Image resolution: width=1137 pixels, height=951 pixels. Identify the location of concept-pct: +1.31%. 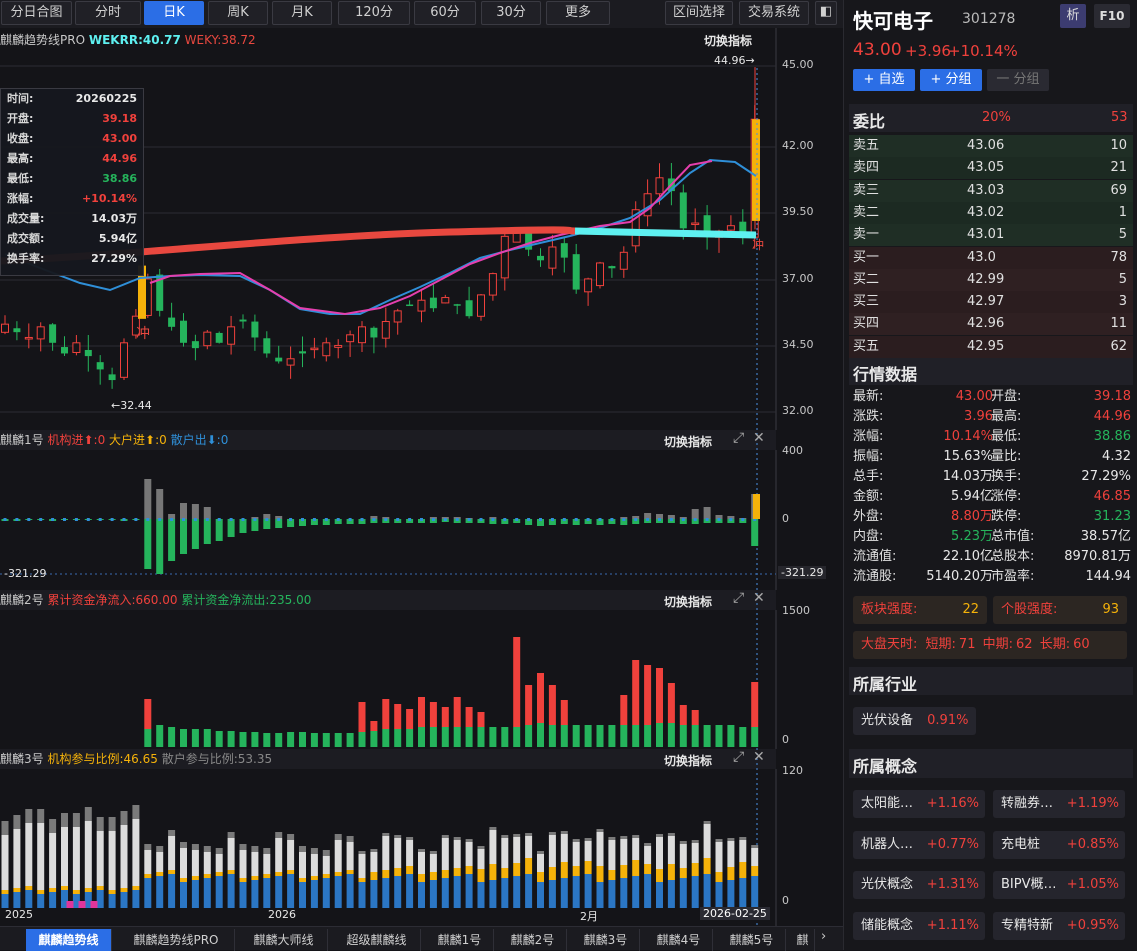
(952, 884).